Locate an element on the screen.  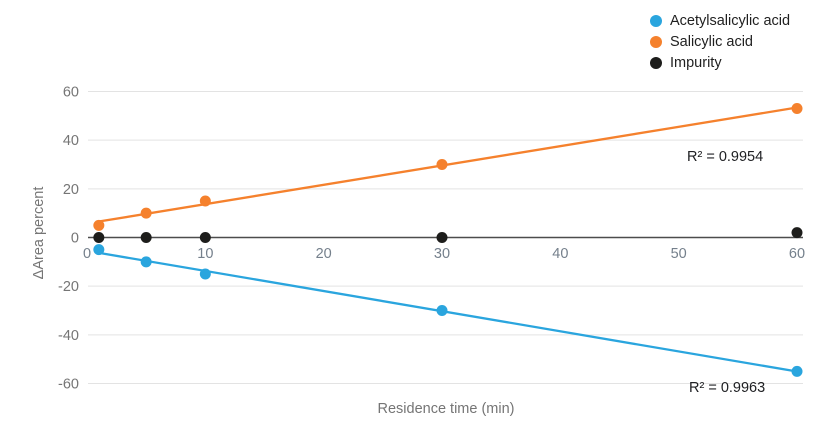
x-tick-label: 20 is located at coordinates (324, 254).